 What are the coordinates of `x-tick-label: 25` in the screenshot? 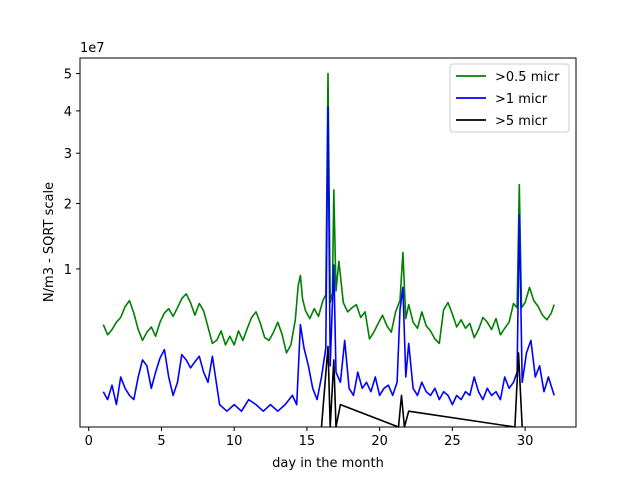 It's located at (452, 441).